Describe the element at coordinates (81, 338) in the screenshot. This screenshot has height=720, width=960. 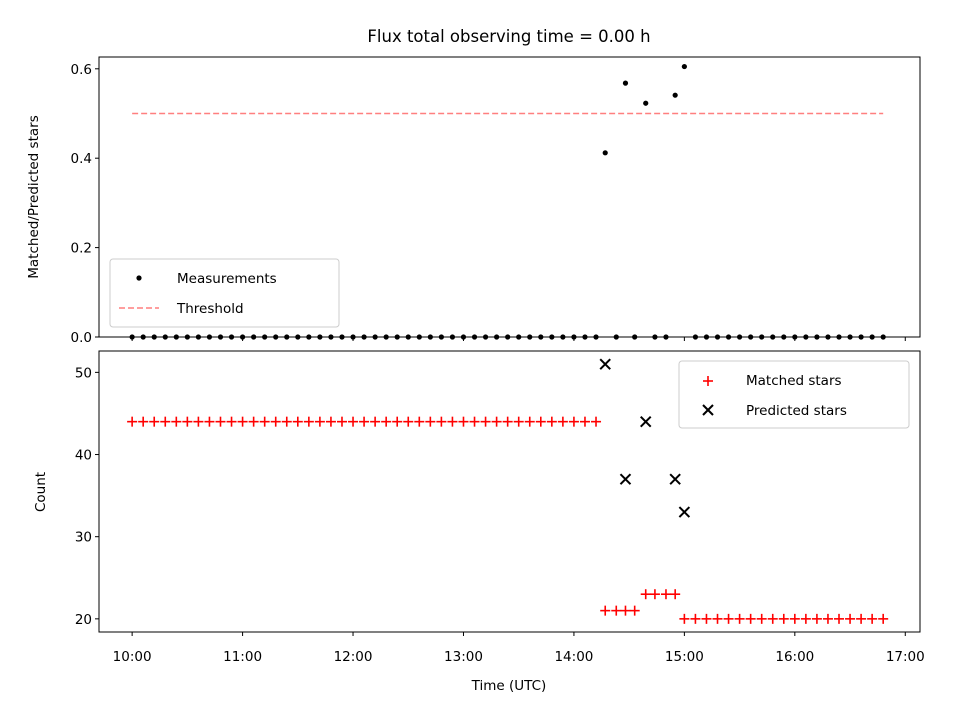
I see `top-y-tick-label: 0.0` at that location.